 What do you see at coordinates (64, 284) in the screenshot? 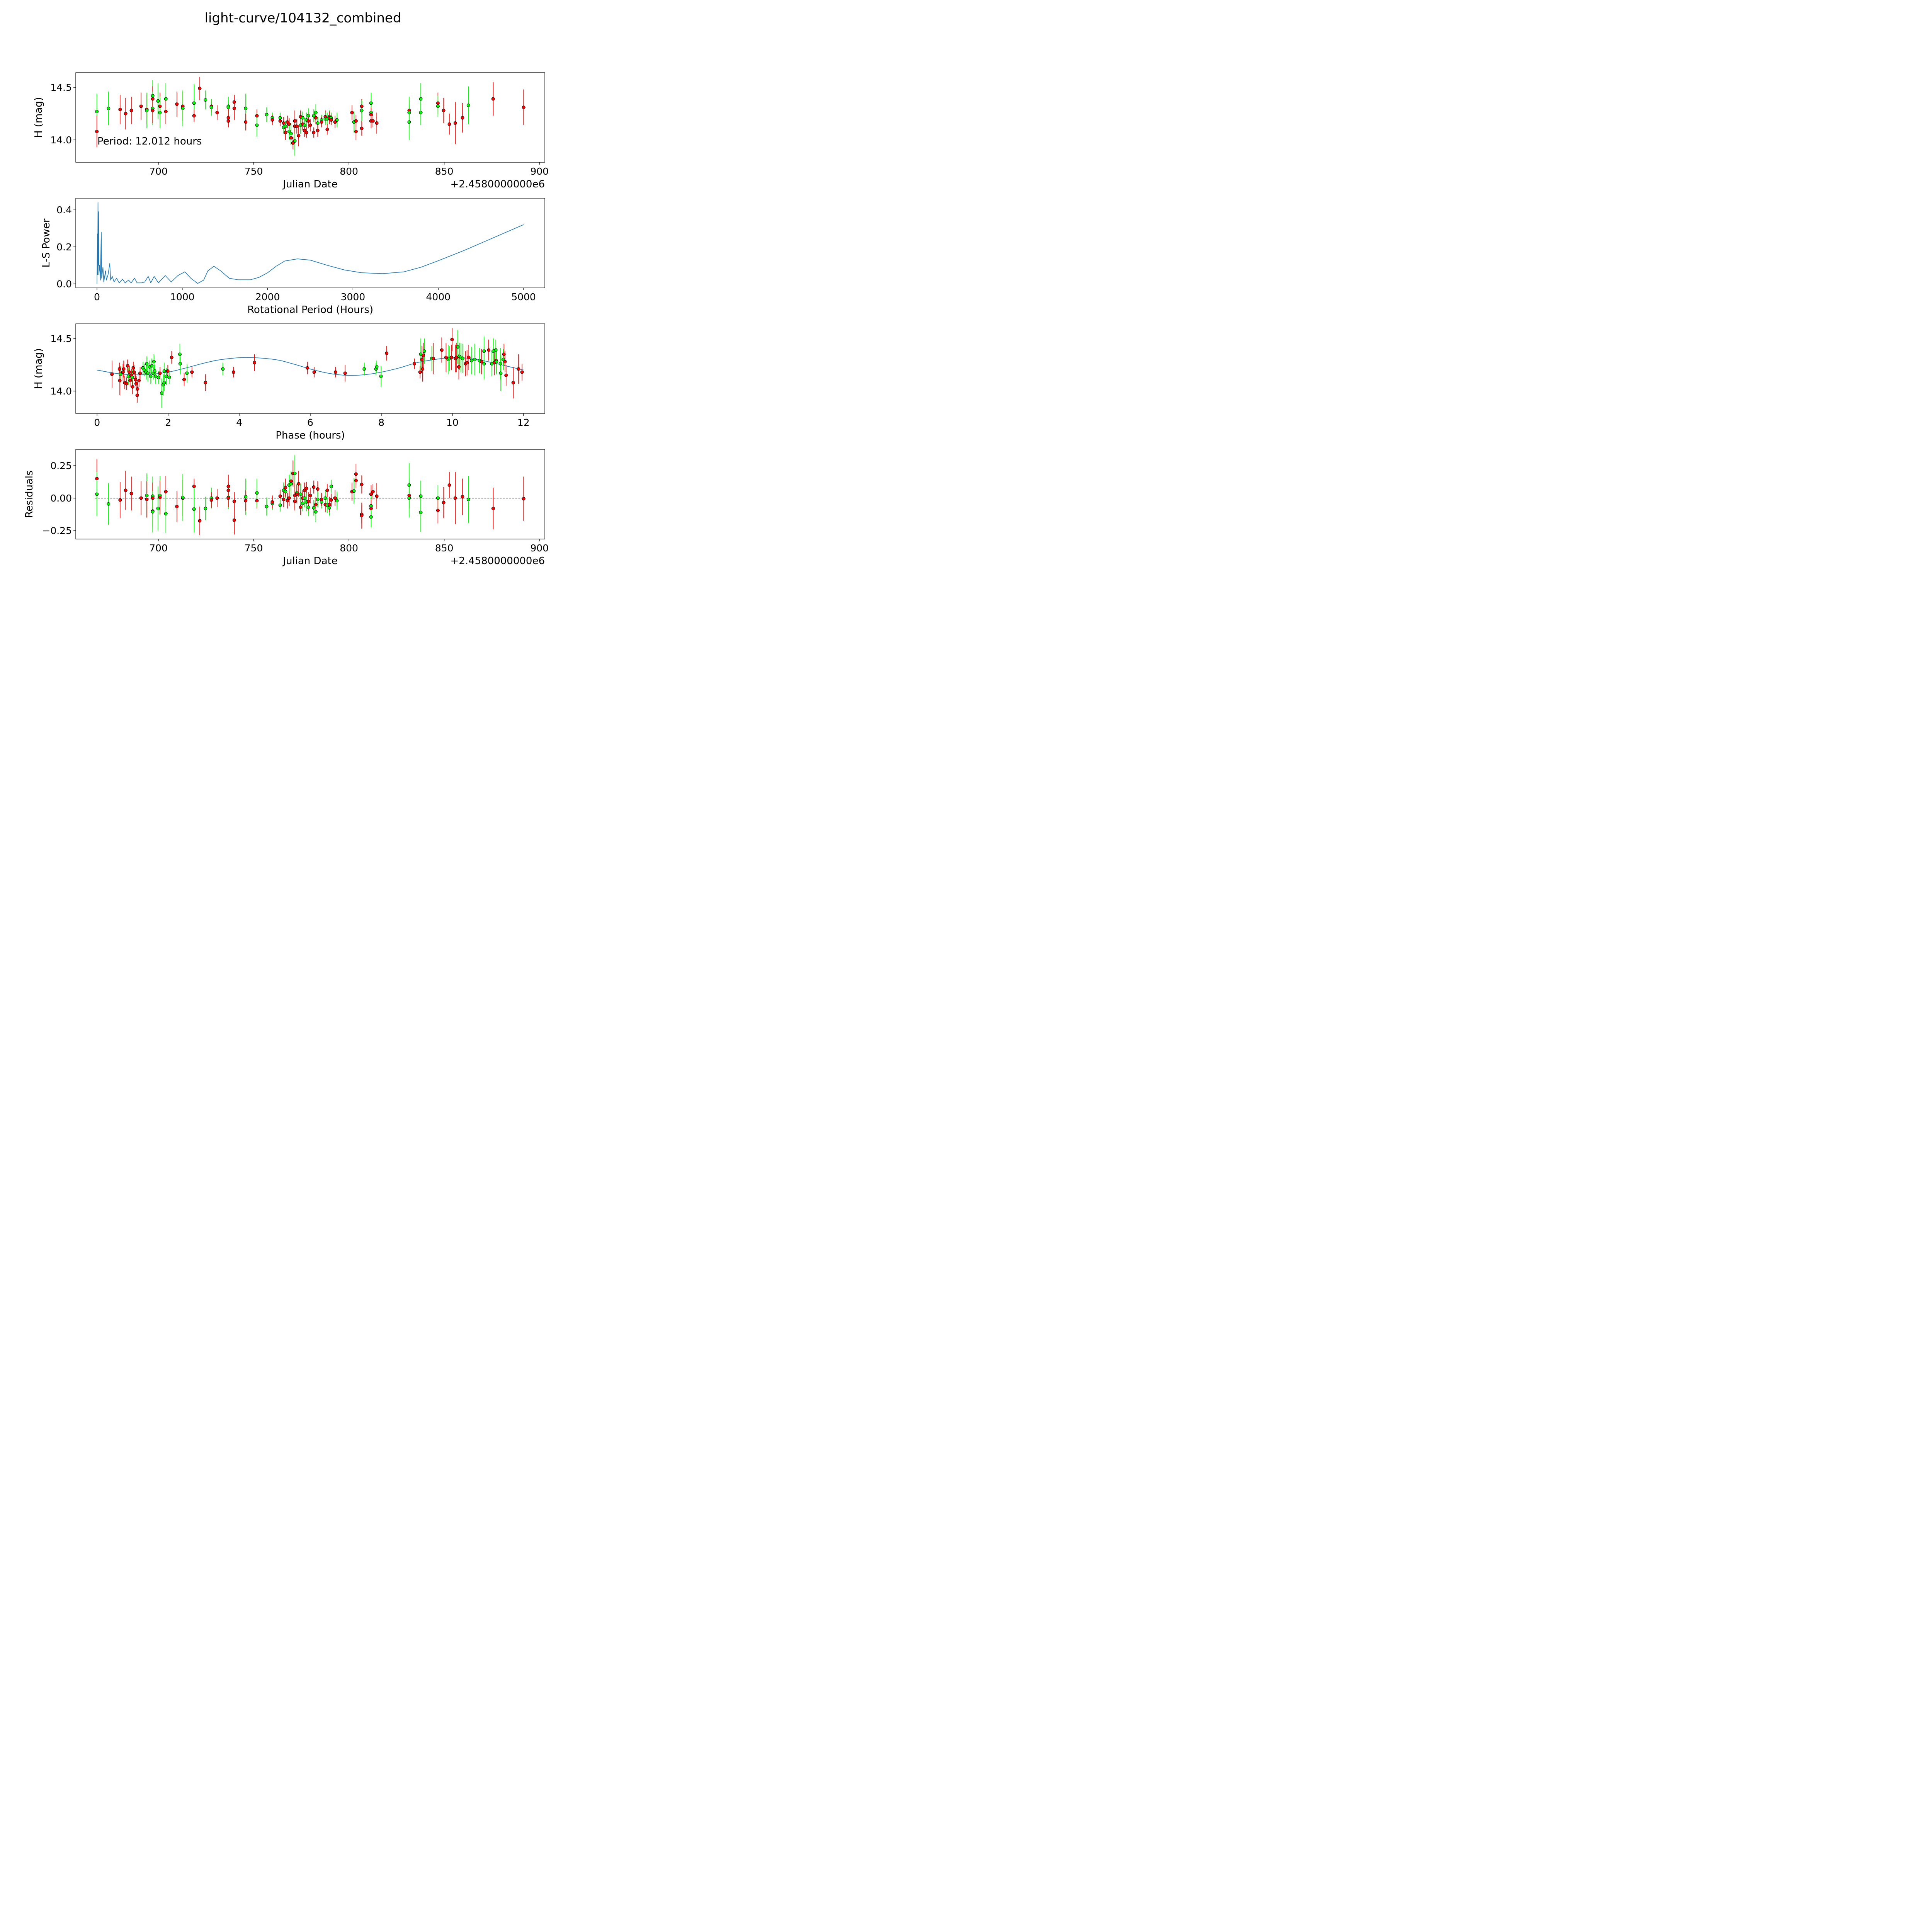
I see `y-tick-label: 0.0` at bounding box center [64, 284].